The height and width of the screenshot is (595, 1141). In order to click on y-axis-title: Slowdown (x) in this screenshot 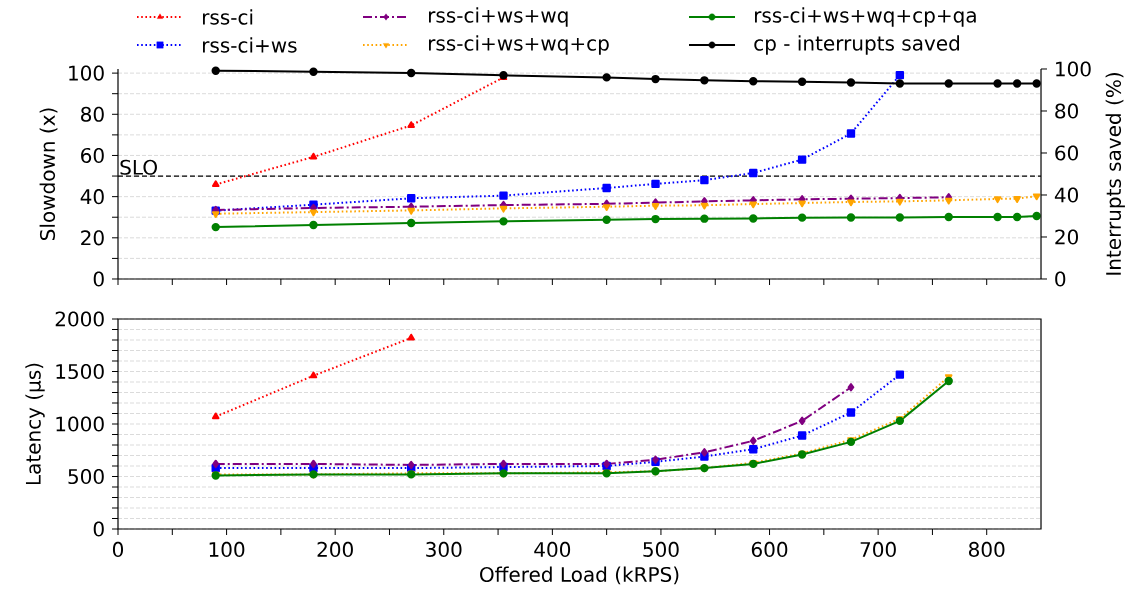, I will do `click(48, 174)`.